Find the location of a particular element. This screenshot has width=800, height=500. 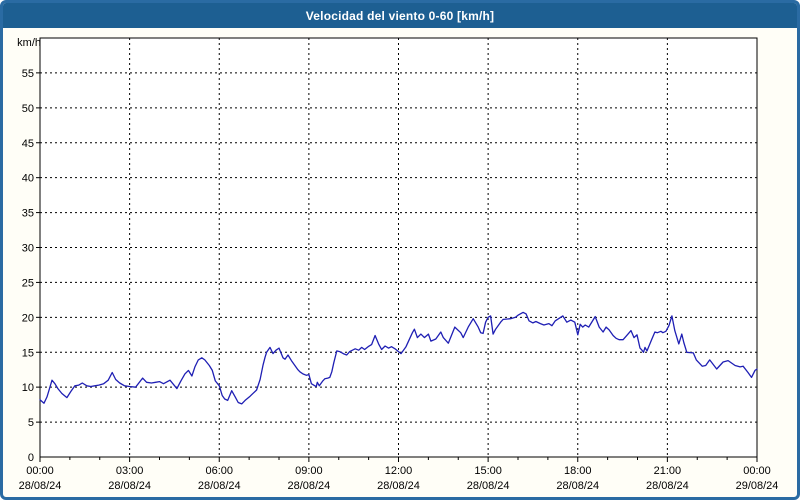

x-tick-time-label: 15:00 is located at coordinates (488, 471).